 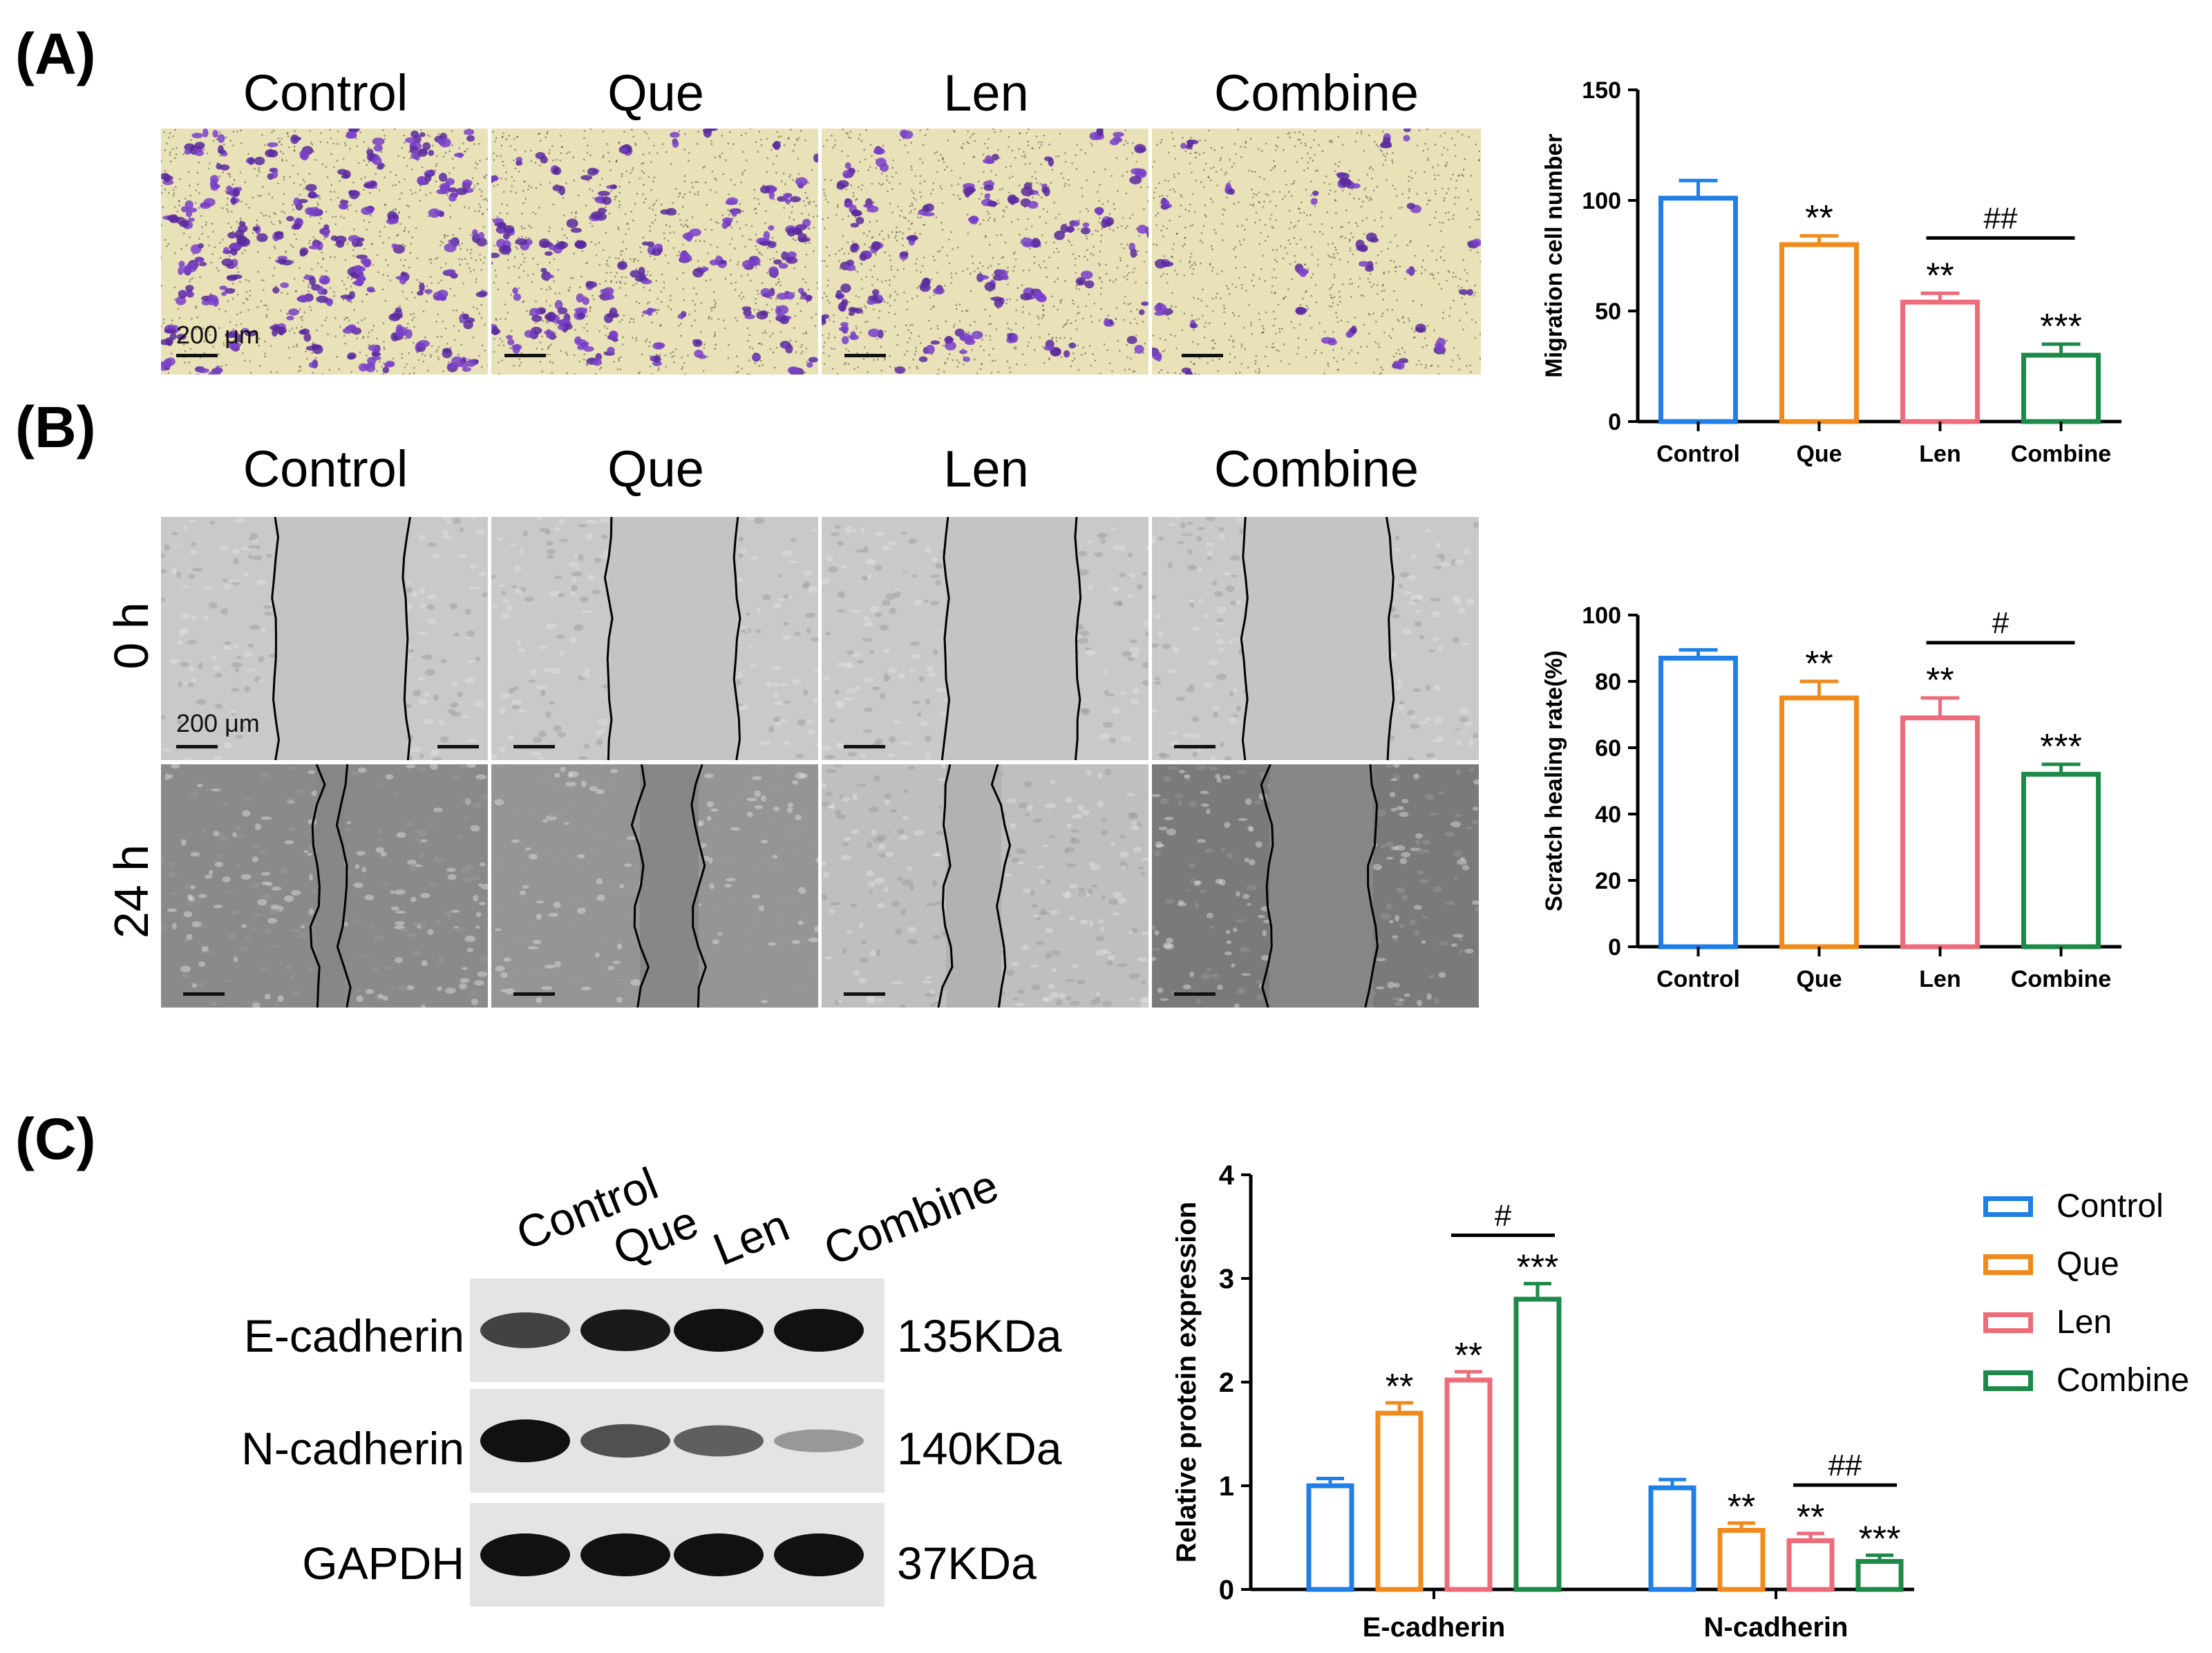 What do you see at coordinates (325, 469) in the screenshot?
I see `col-title-control: Control` at bounding box center [325, 469].